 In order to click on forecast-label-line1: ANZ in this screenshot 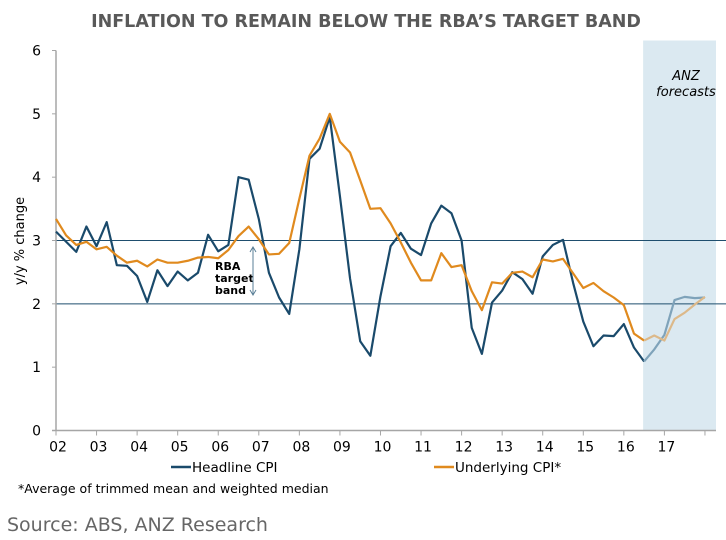, I will do `click(686, 76)`.